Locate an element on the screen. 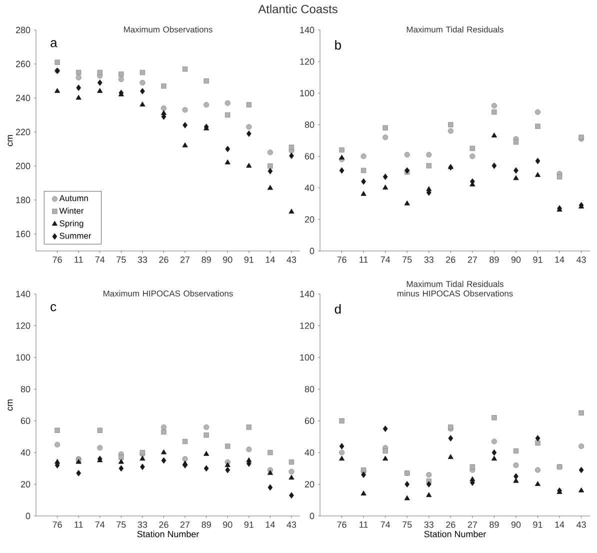  legend-label: Winter is located at coordinates (71, 211).